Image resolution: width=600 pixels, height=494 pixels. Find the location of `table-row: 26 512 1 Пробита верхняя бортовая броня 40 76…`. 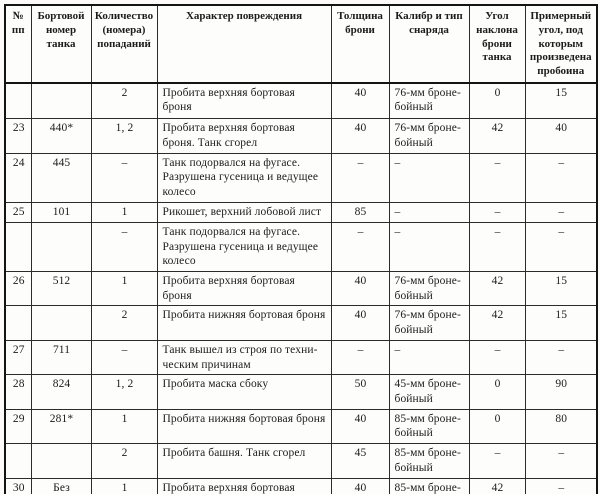

table-row: 26 512 1 Пробита верхняя бортовая броня 40 76… is located at coordinates (301, 288).